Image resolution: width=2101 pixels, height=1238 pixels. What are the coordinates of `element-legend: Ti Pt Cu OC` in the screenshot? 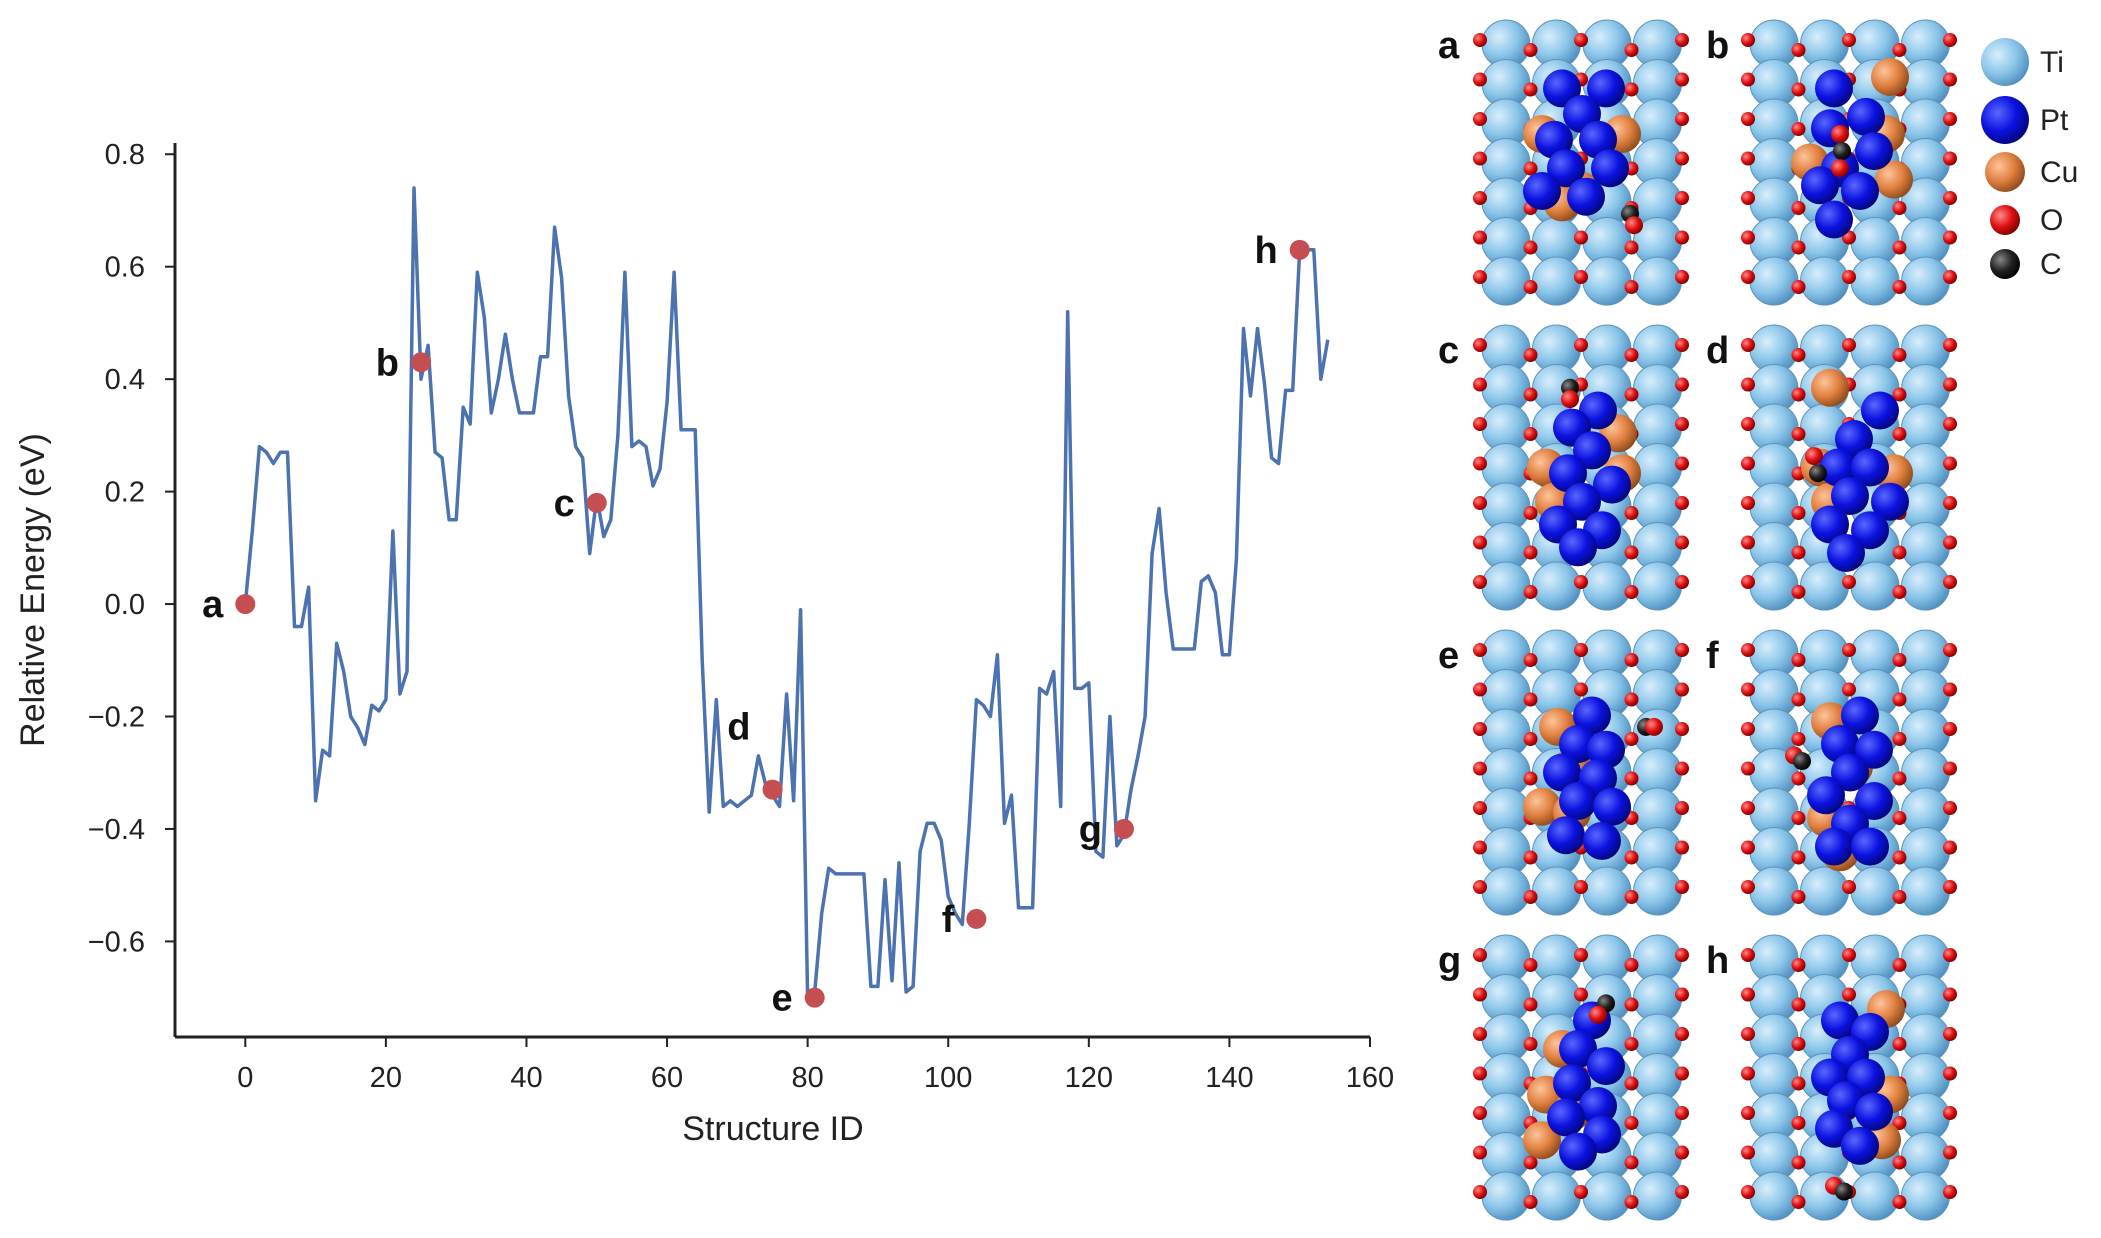 It's located at (2029, 159).